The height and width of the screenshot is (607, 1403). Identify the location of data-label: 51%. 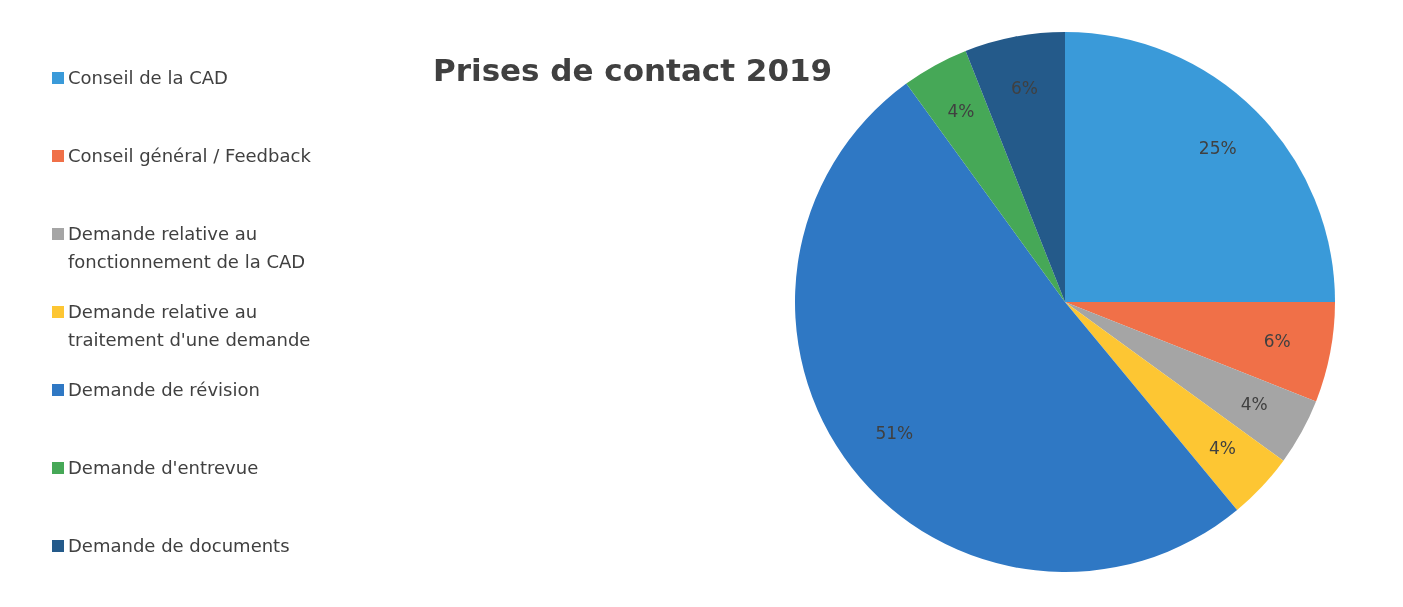
(894, 432).